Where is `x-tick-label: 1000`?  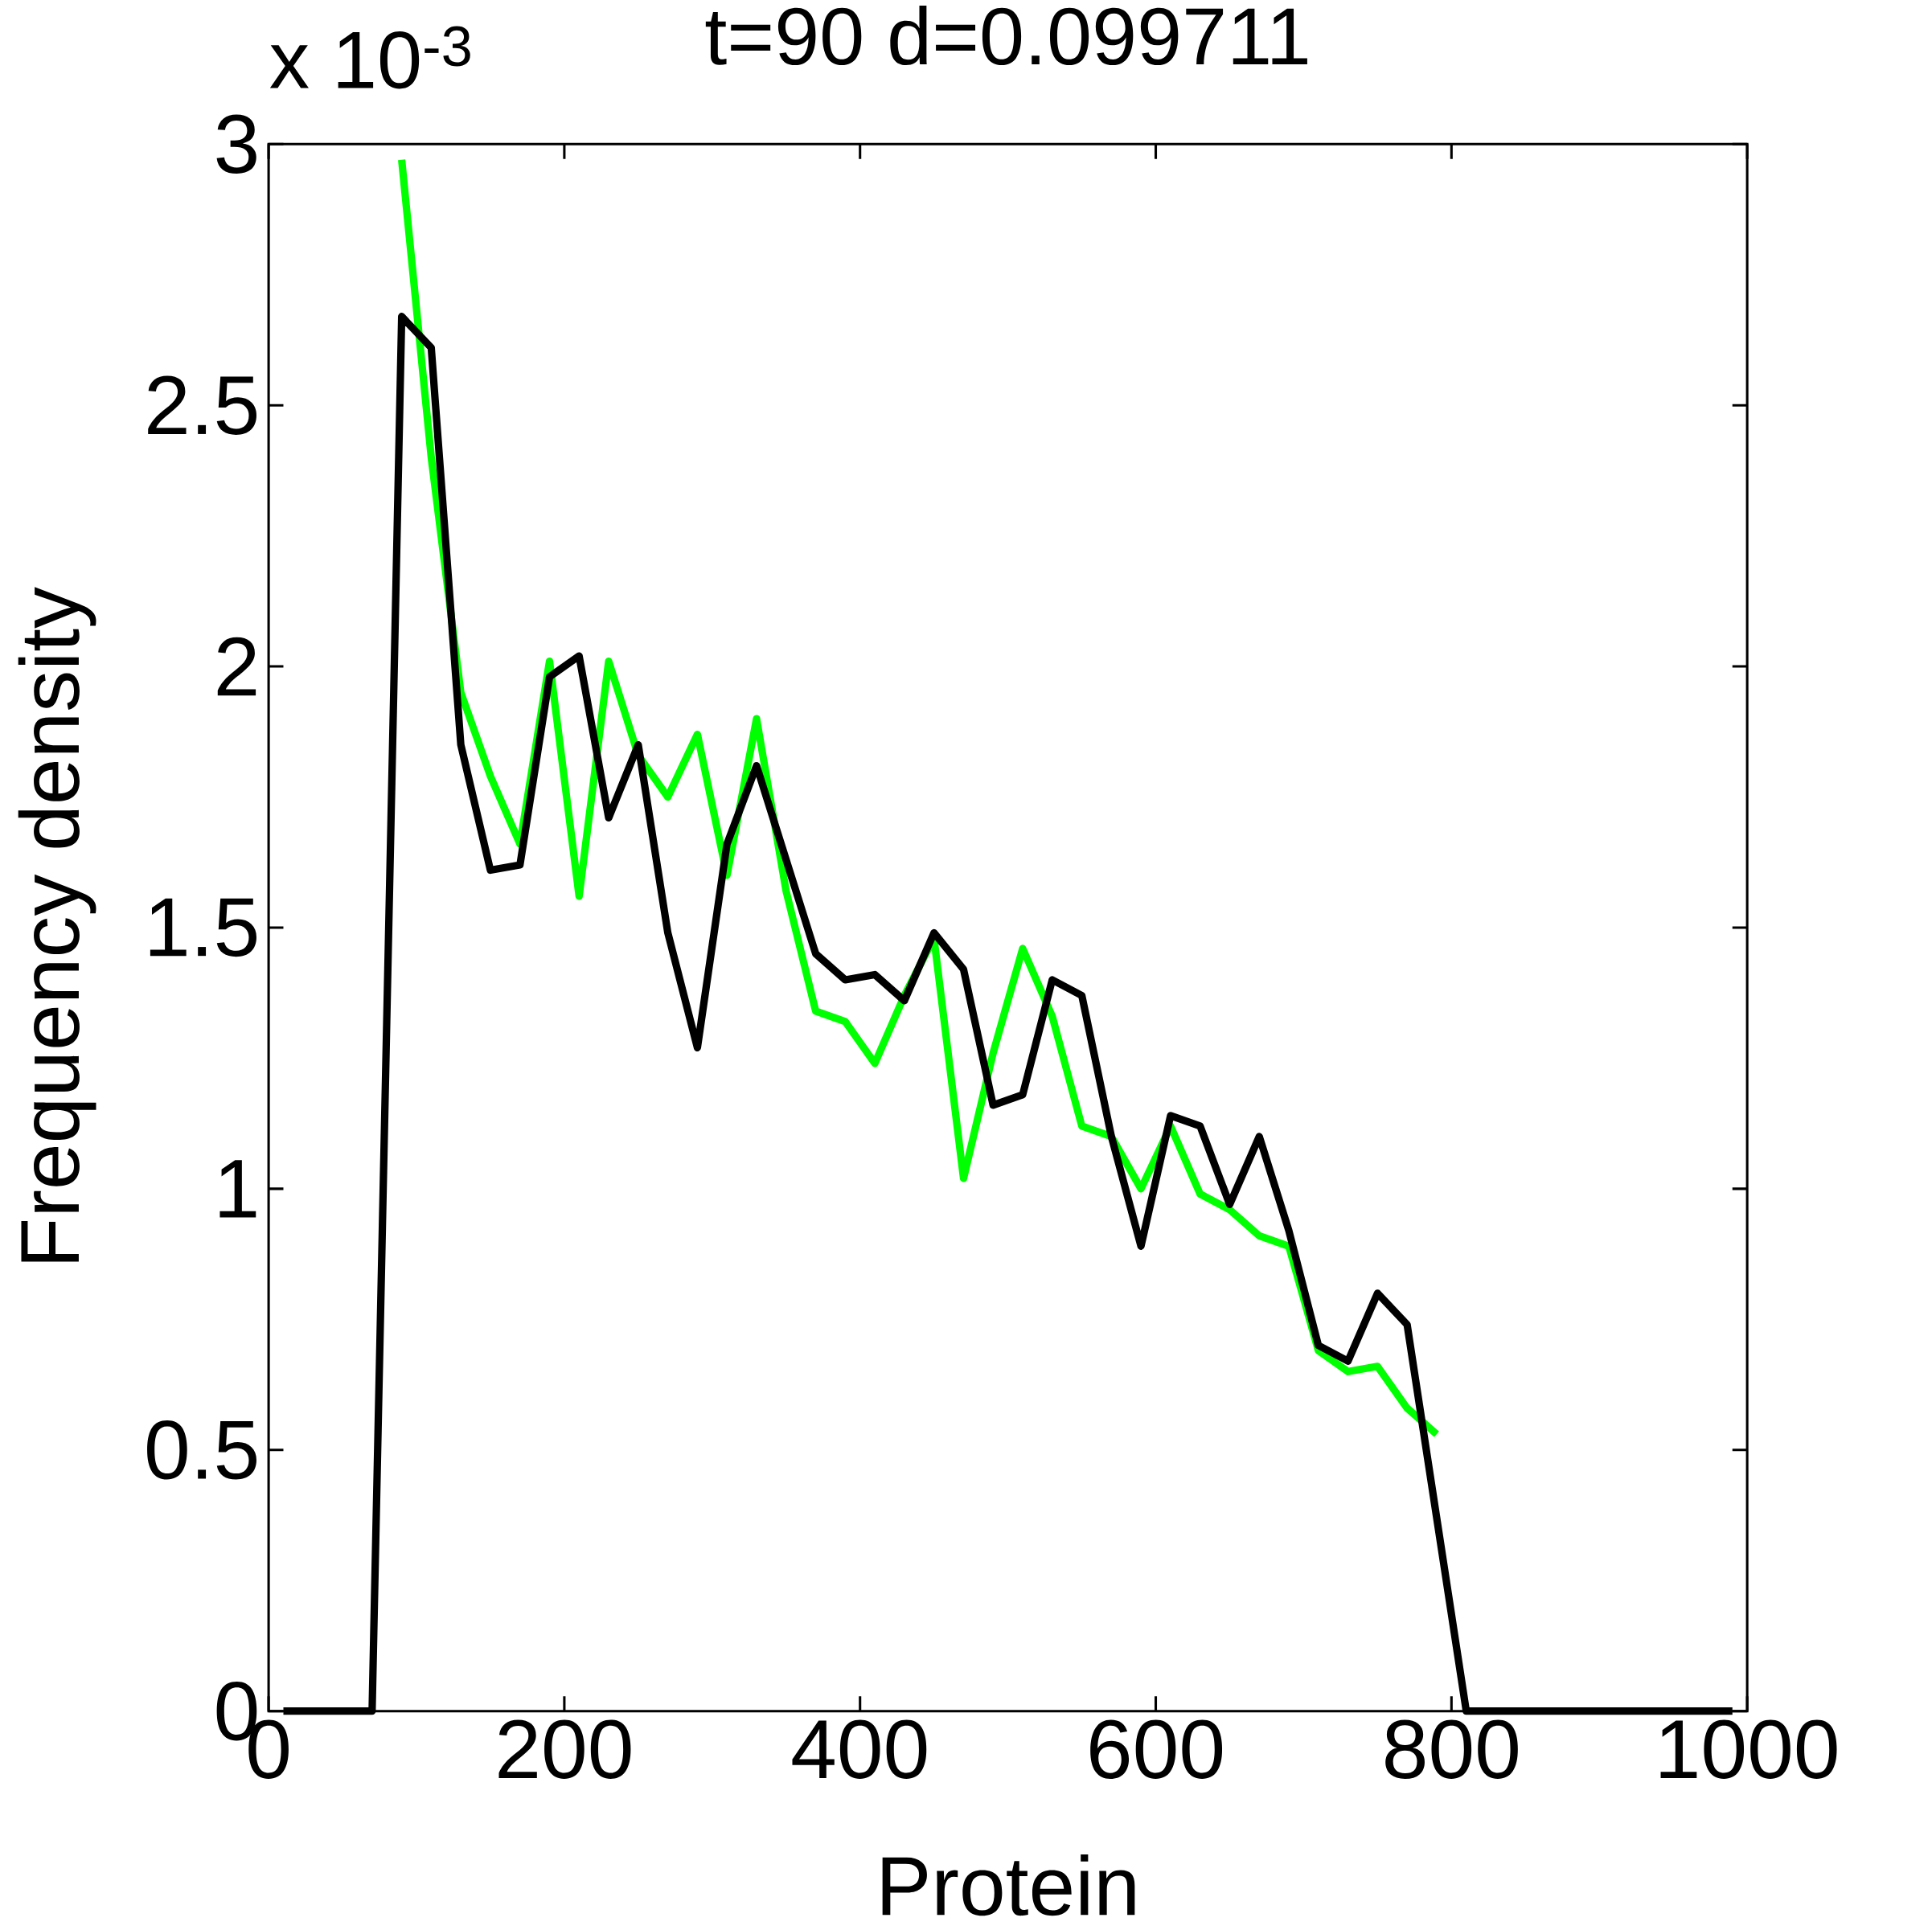
x-tick-label: 1000 is located at coordinates (1748, 1749).